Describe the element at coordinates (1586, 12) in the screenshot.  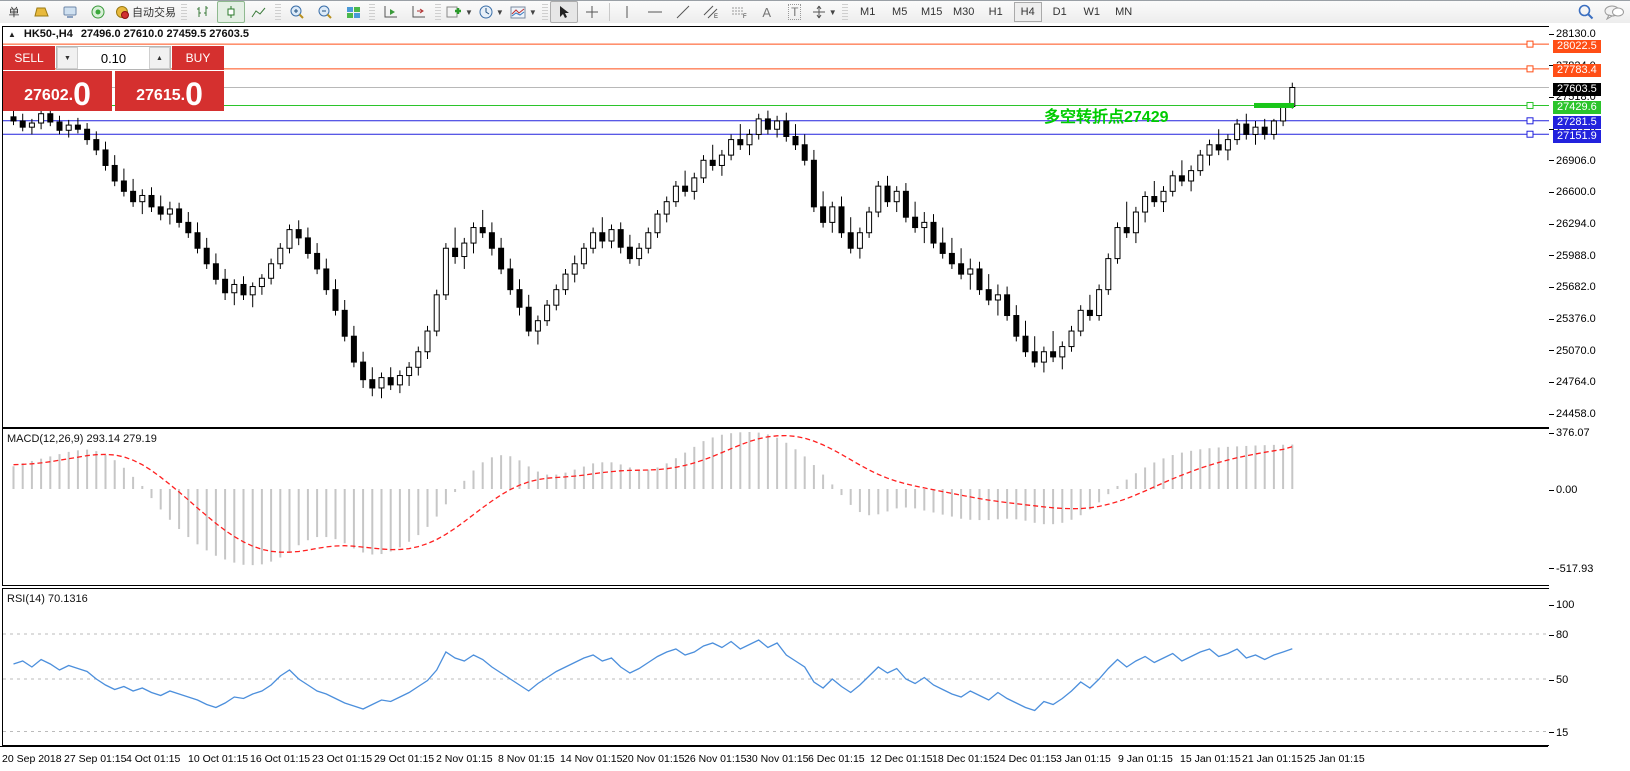
I see `search-icon` at that location.